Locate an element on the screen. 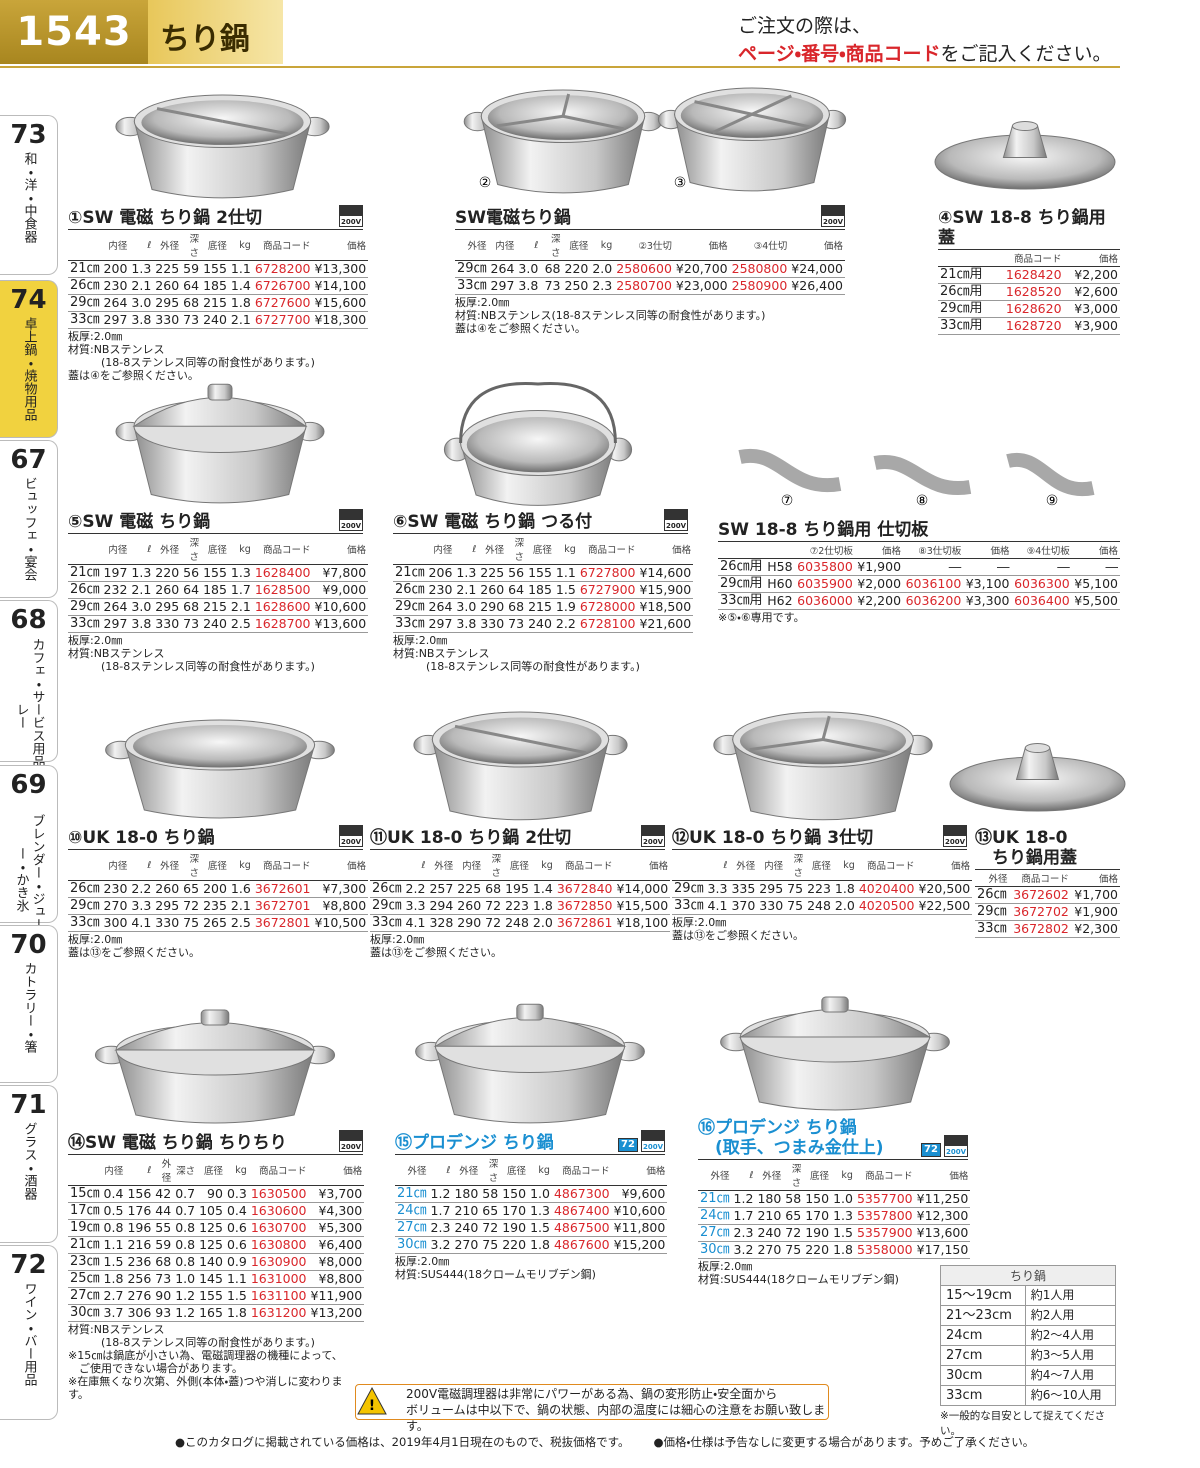 Image resolution: width=1200 pixels, height=1468 pixels. spec-cell: 0.7 is located at coordinates (185, 1194).